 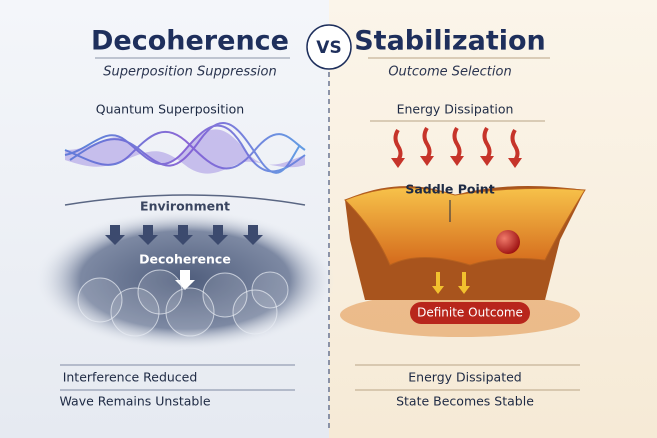 I want to click on right-subtitle: Outcome Selection, so click(x=449, y=72).